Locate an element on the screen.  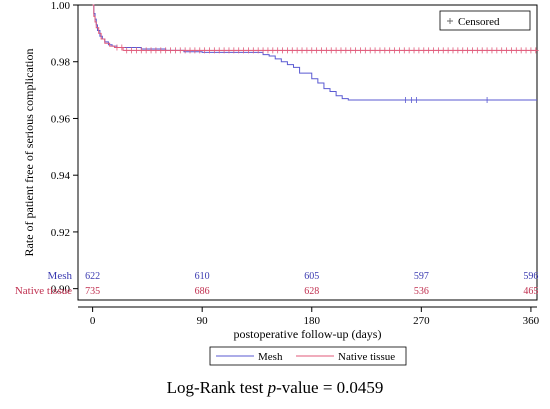
at-risk-row-label: Native tissue is located at coordinates (43, 291).